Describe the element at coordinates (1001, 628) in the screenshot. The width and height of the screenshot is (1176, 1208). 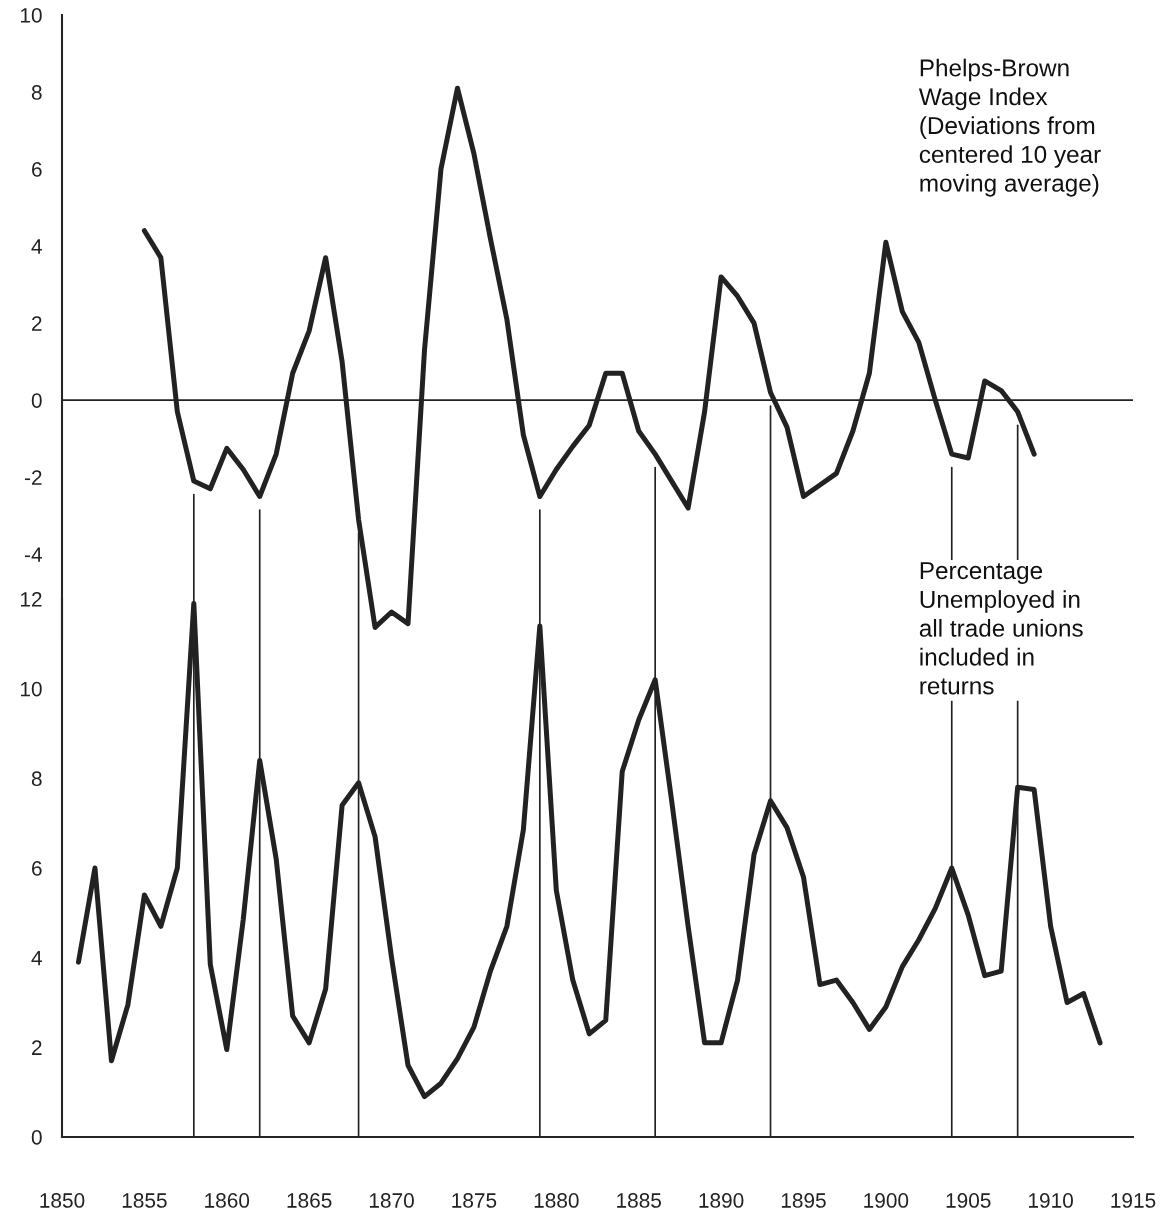
I see `annotation: Percentage Unemployed in all trade unions included in returns` at that location.